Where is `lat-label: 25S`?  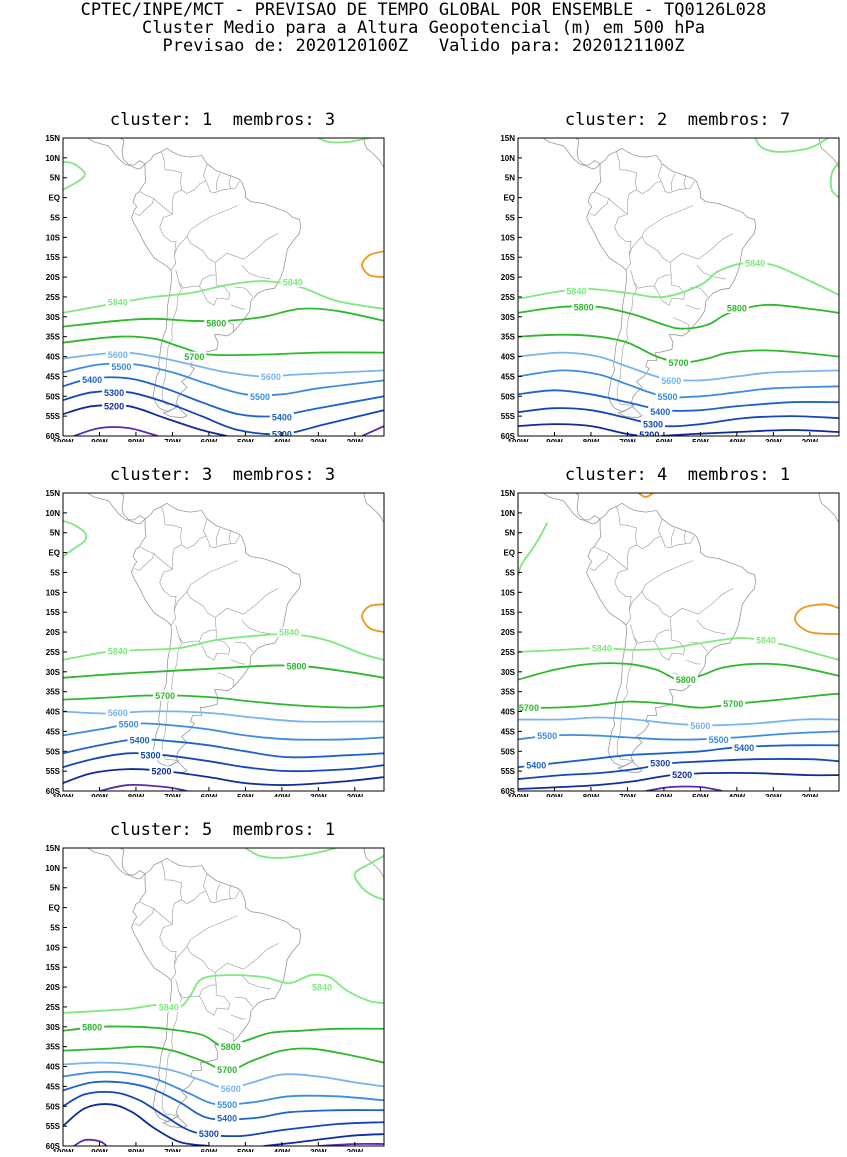
lat-label: 25S is located at coordinates (53, 297).